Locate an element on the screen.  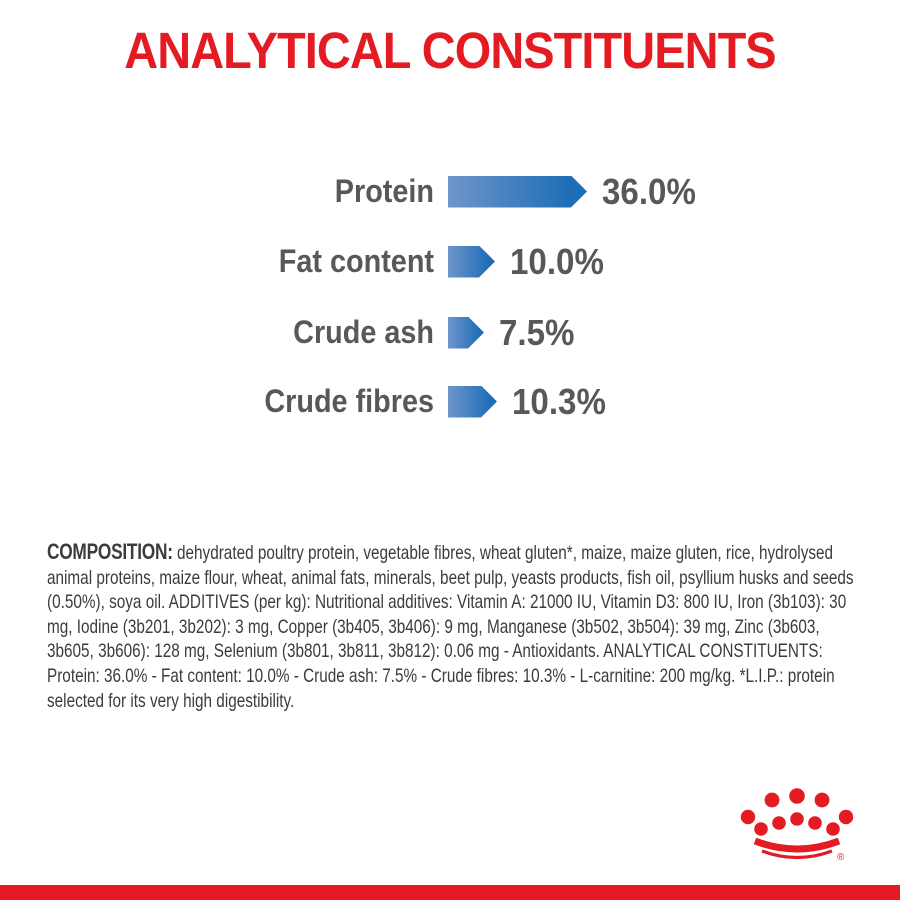
bar-value: 36.0% is located at coordinates (649, 191).